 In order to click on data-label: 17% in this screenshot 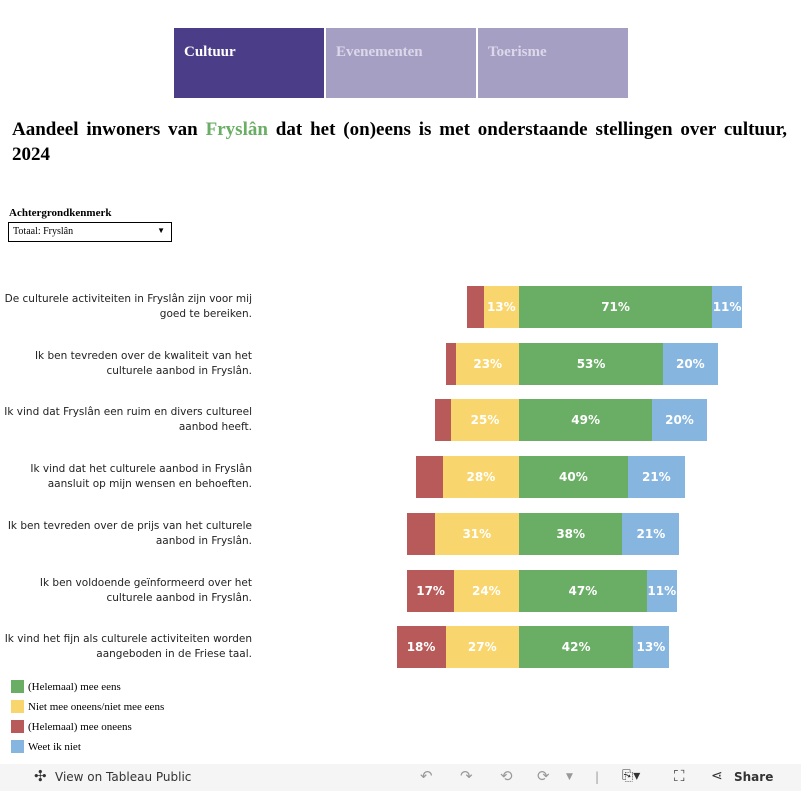, I will do `click(430, 590)`.